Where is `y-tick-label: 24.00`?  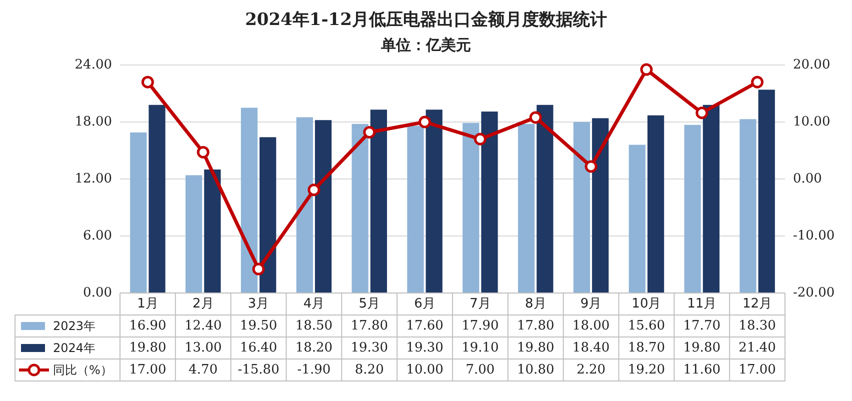
y-tick-label: 24.00 is located at coordinates (93, 65).